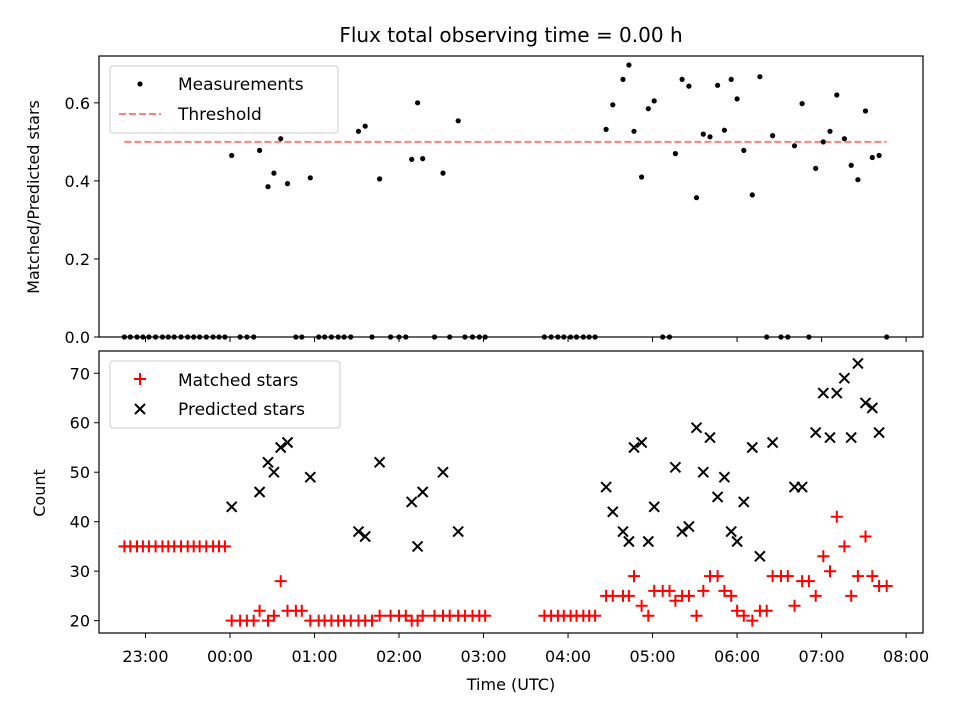  Describe the element at coordinates (314, 656) in the screenshot. I see `count-x-tick-label: 01:00` at that location.